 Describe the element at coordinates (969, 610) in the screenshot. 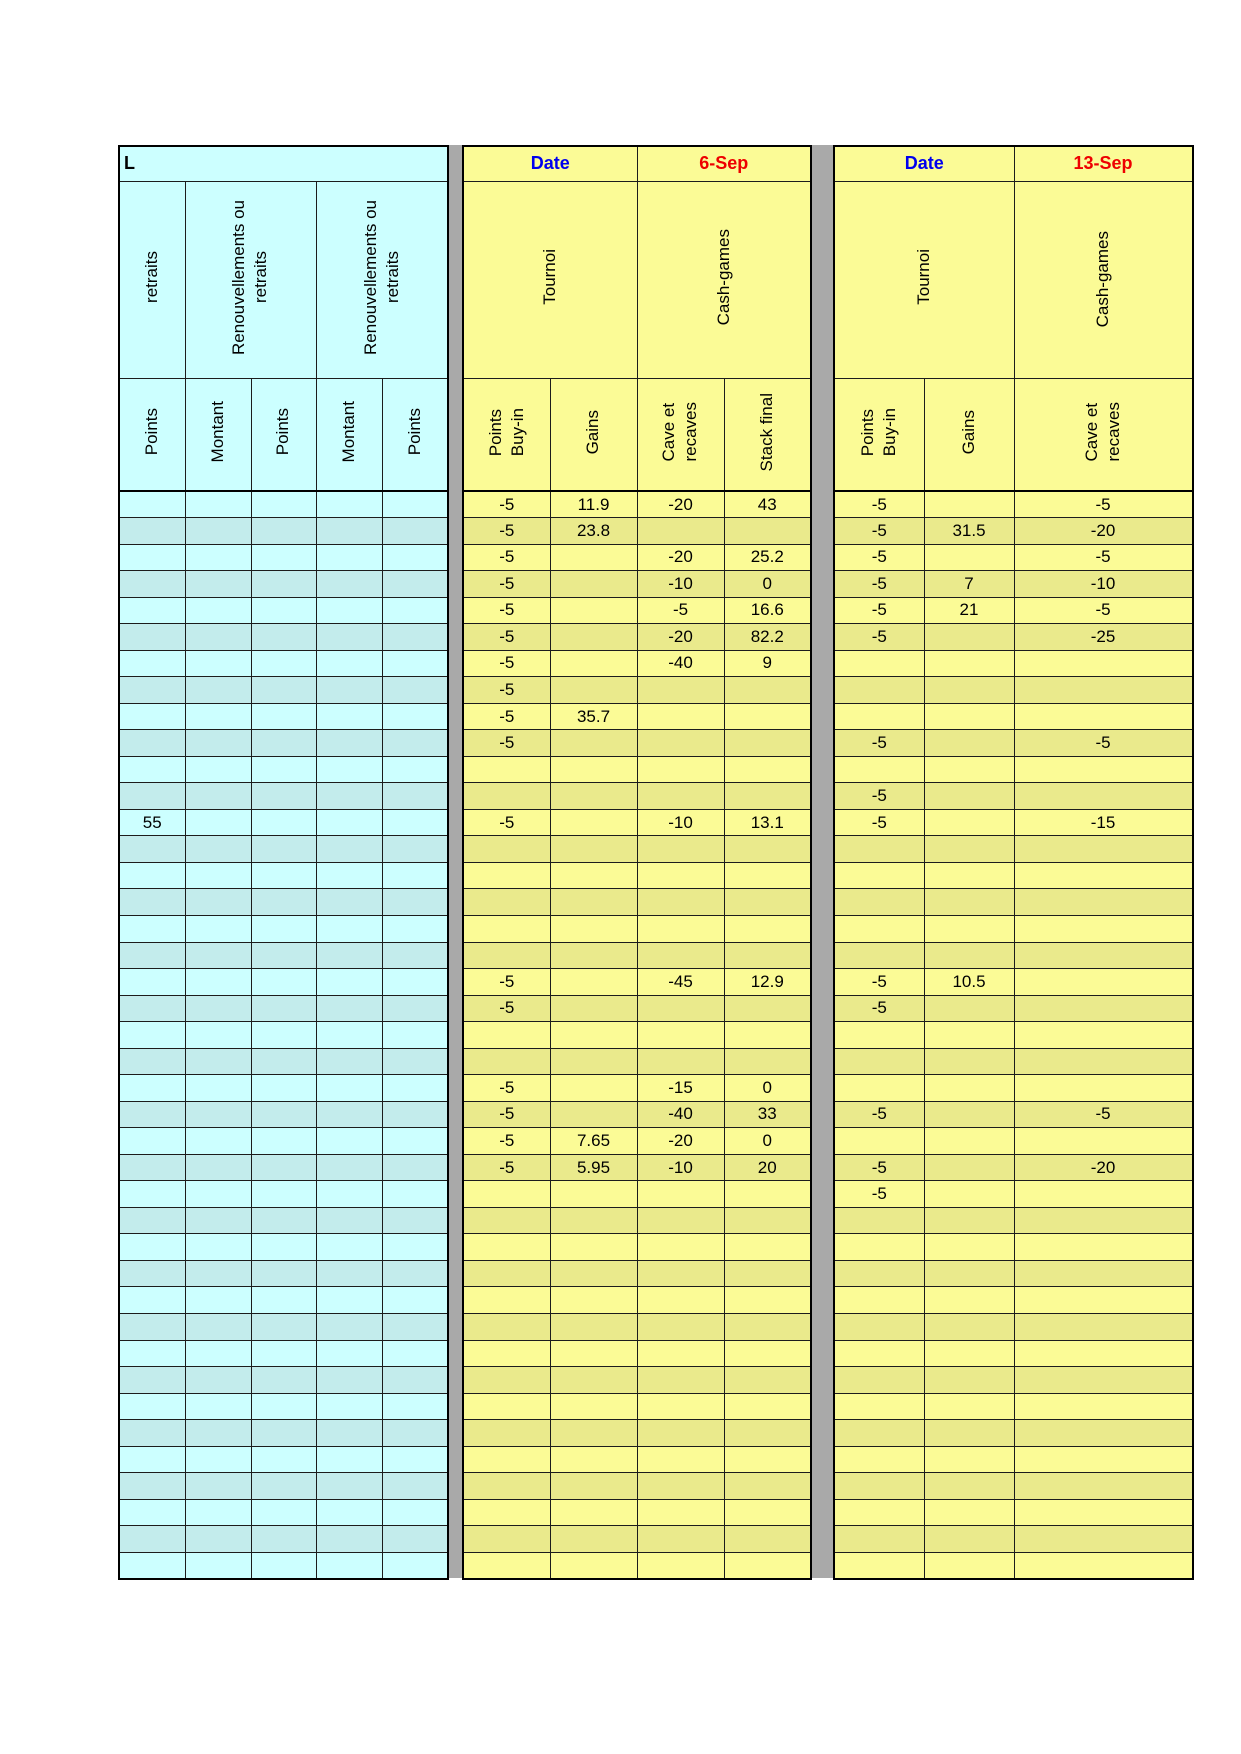

I see `sheet-cell: 21` at that location.